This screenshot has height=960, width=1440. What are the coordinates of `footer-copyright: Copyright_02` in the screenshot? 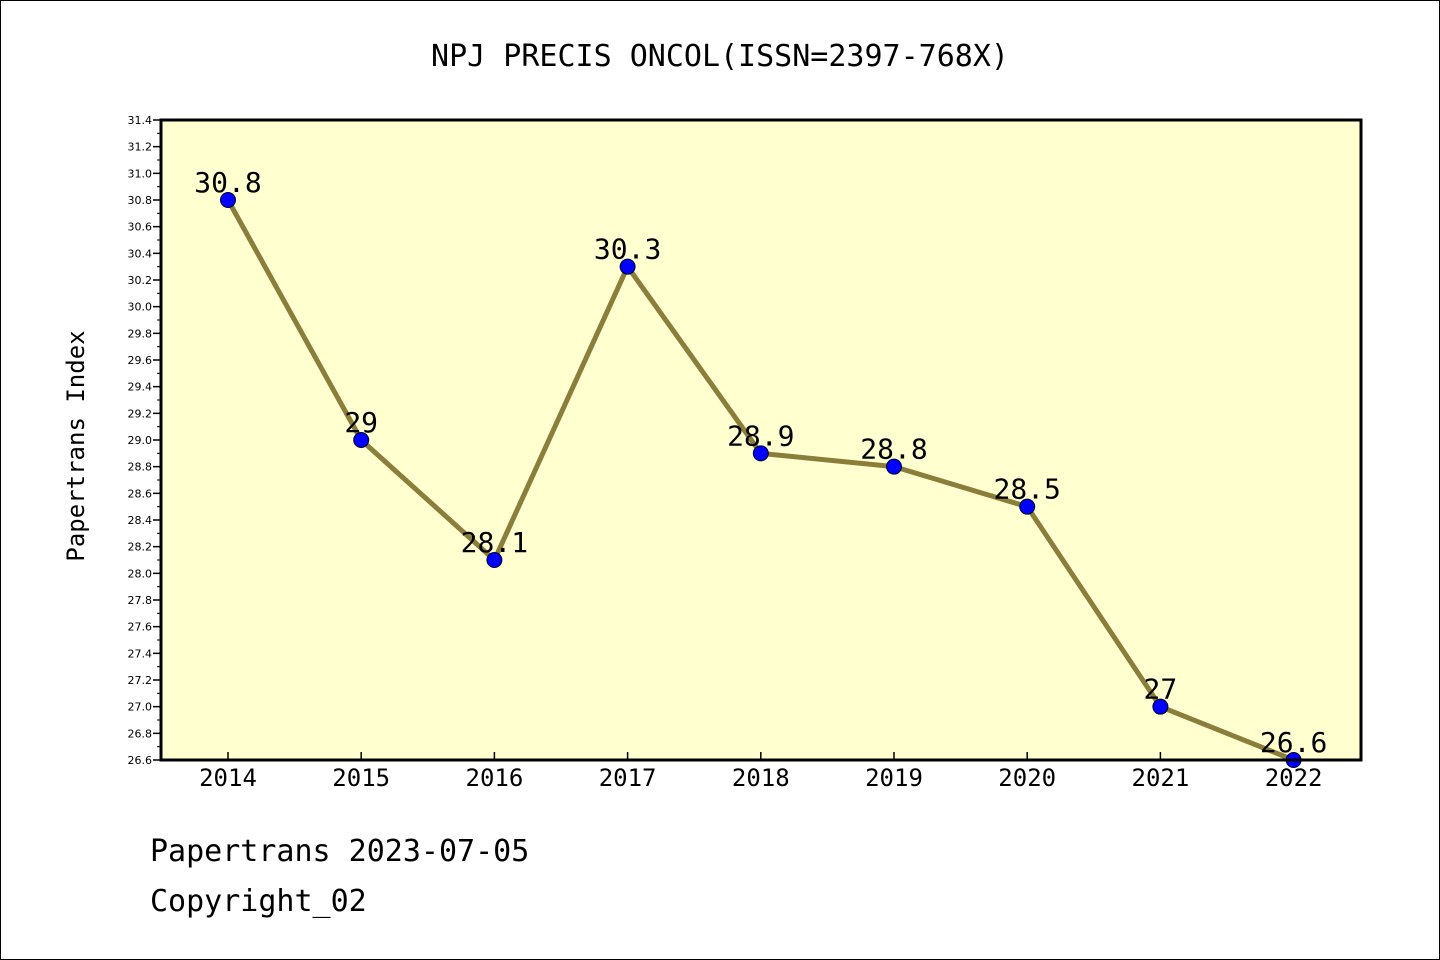 It's located at (258, 901).